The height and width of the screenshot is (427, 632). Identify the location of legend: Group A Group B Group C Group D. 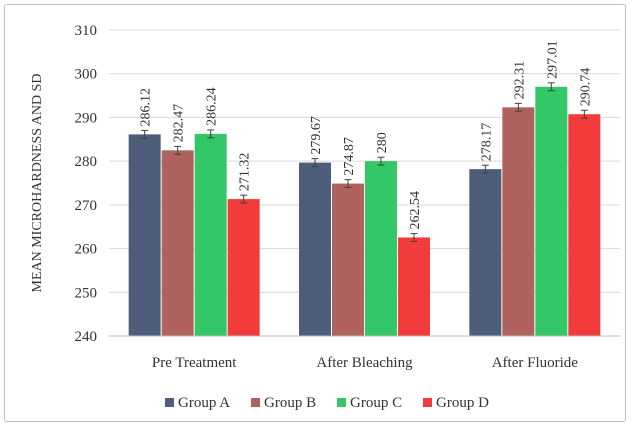
(327, 403).